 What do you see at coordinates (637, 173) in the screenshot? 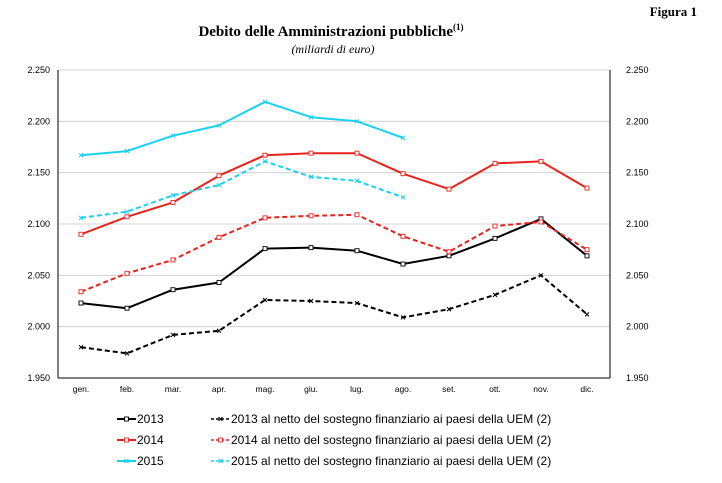
I see `y-tick-label-right: 2.150` at bounding box center [637, 173].